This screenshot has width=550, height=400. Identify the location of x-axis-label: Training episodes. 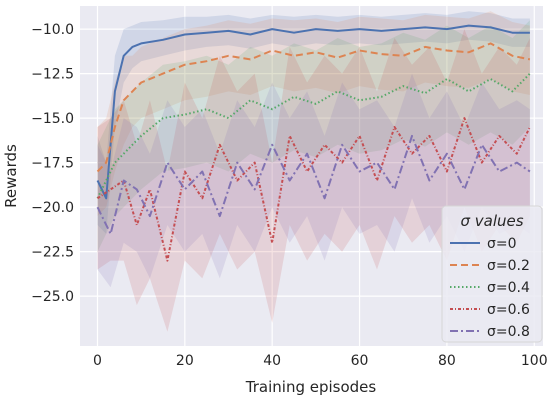
(311, 387).